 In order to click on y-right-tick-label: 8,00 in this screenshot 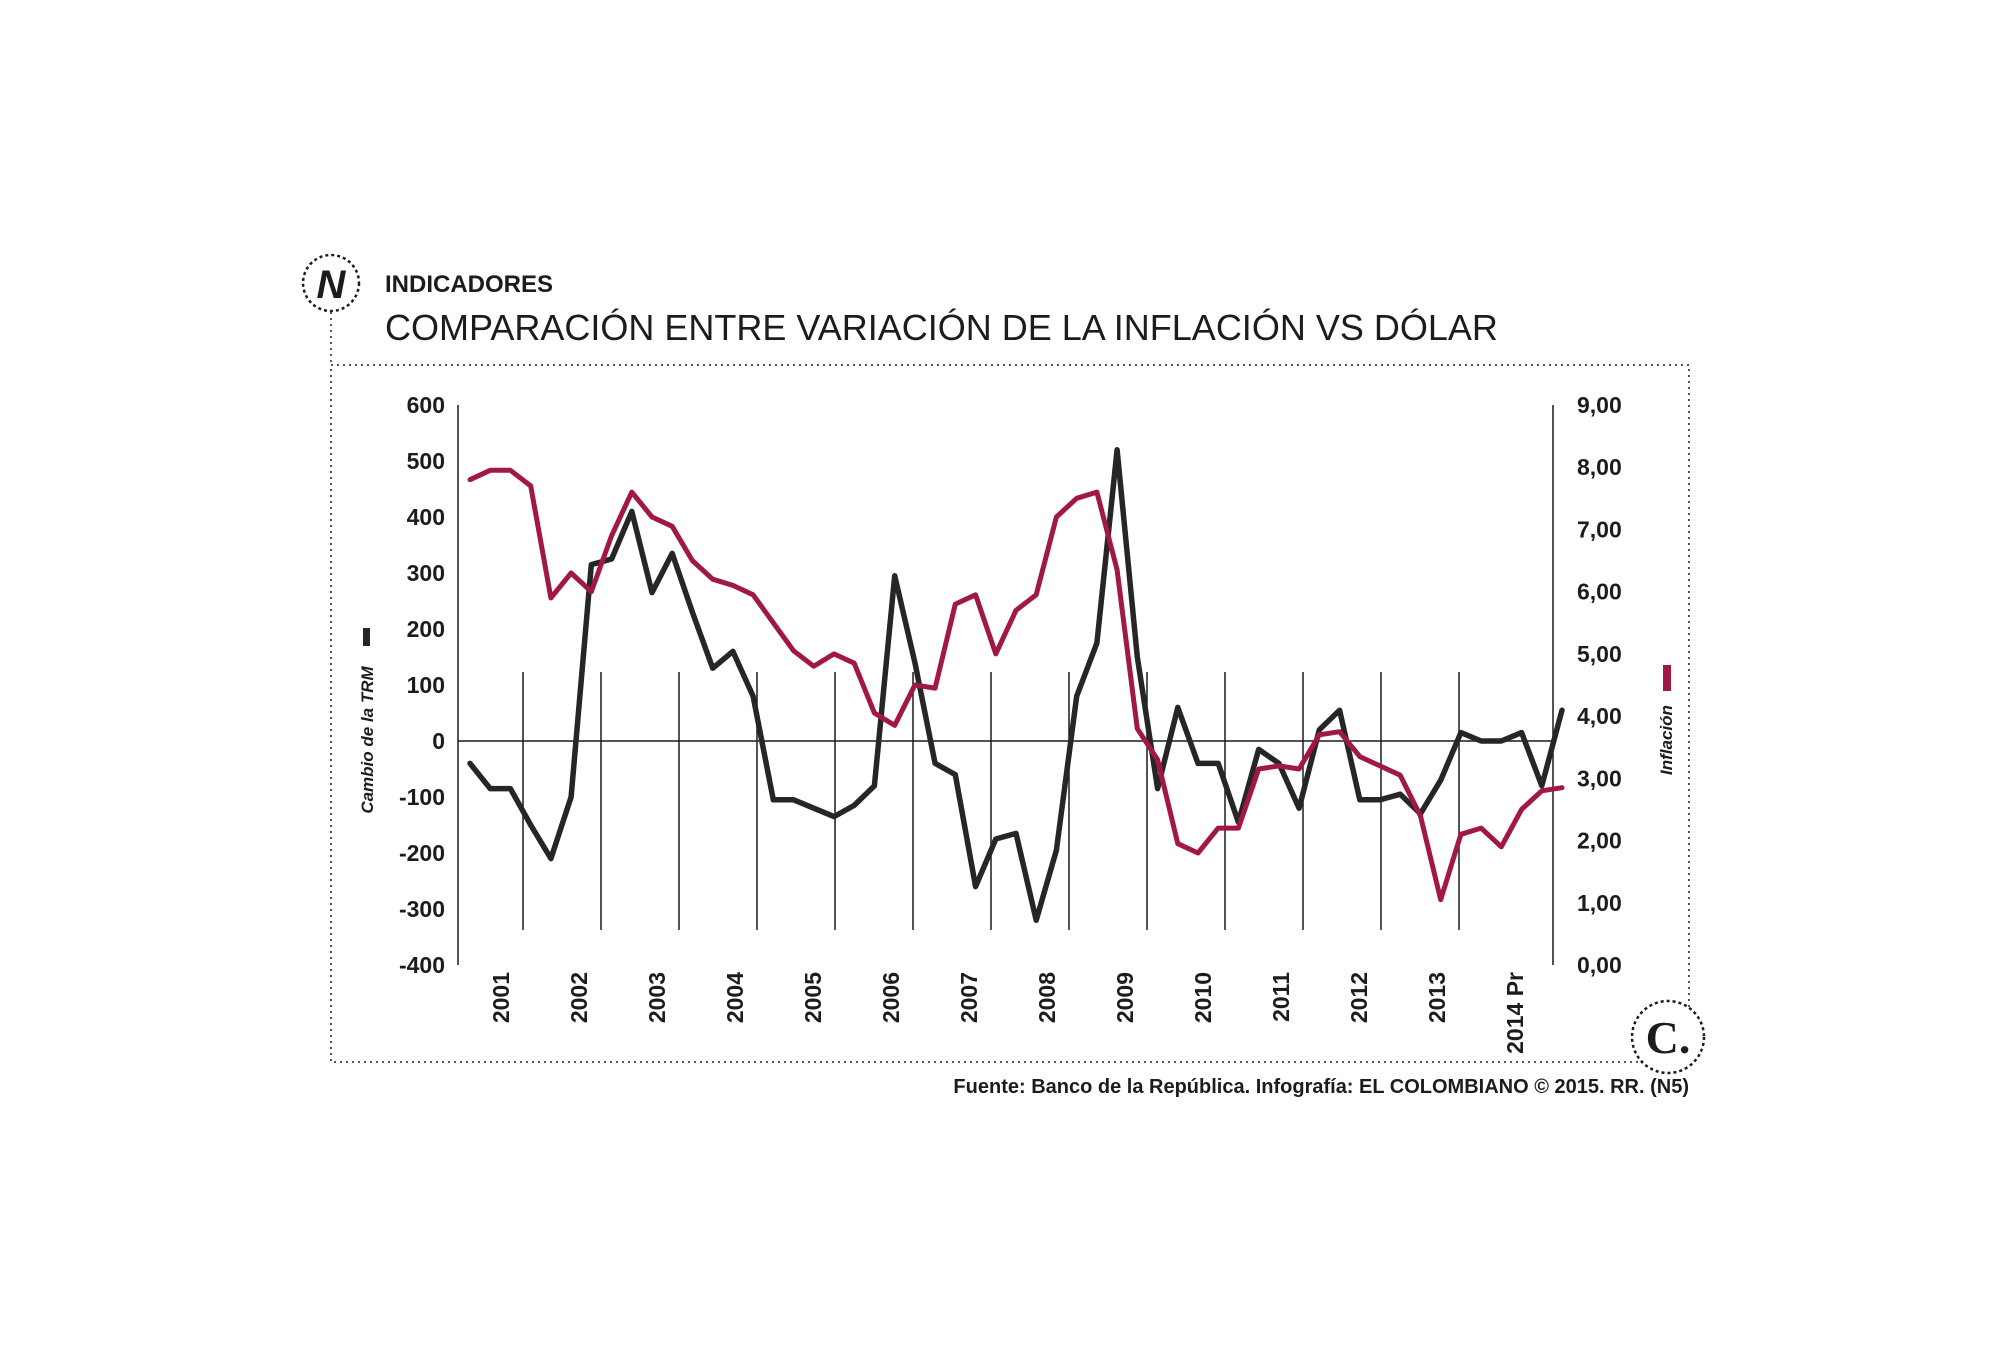, I will do `click(1599, 467)`.